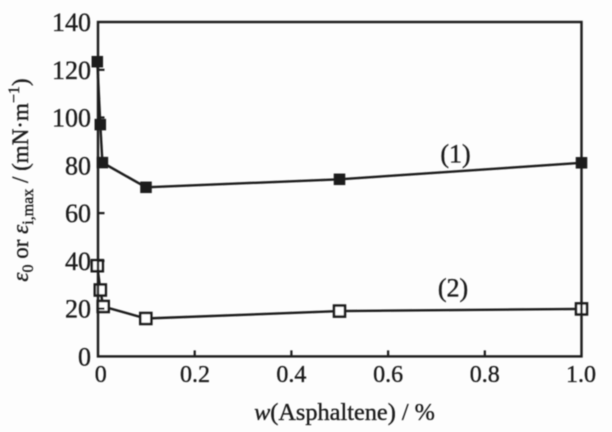 This screenshot has width=612, height=432. What do you see at coordinates (344, 412) in the screenshot?
I see `svg-text: w(Asphaltene) / %` at bounding box center [344, 412].